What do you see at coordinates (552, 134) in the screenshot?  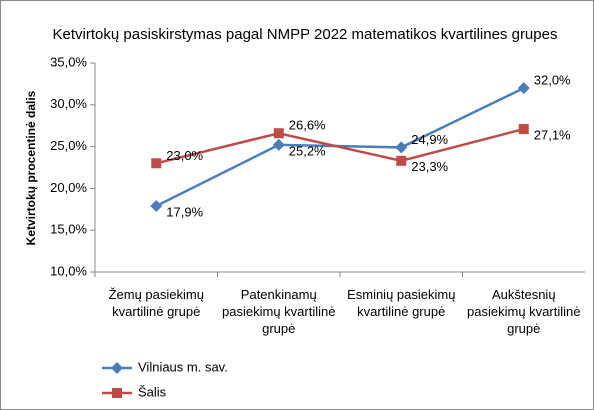 I see `data-label: 27,1%` at bounding box center [552, 134].